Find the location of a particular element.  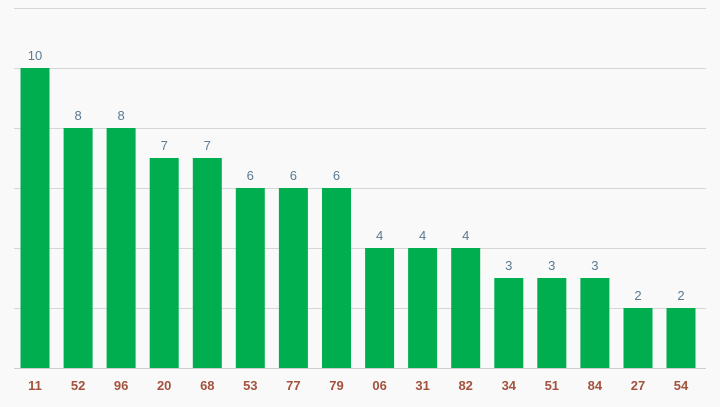

data-label-51: 3 is located at coordinates (551, 265).